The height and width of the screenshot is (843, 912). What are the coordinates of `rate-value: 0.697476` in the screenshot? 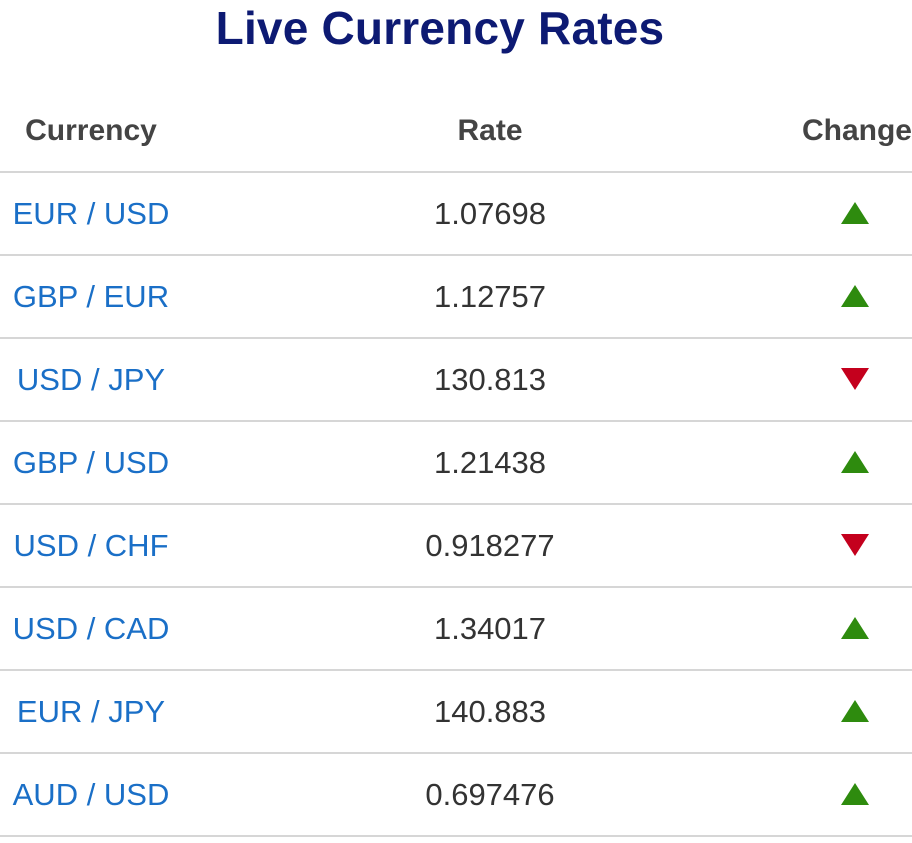 It's located at (490, 795).